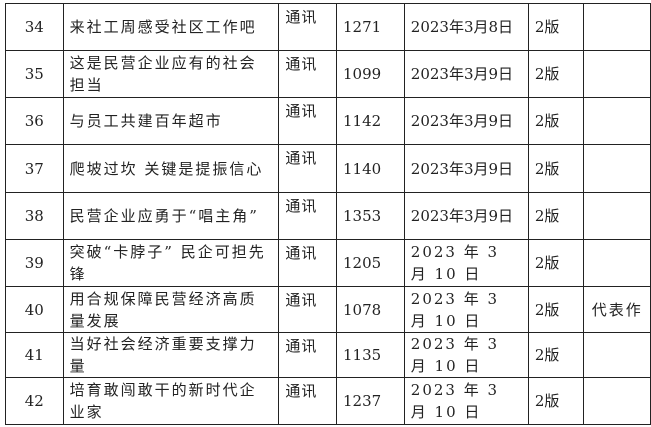 The width and height of the screenshot is (651, 427). I want to click on row-number: 38, so click(34, 216).